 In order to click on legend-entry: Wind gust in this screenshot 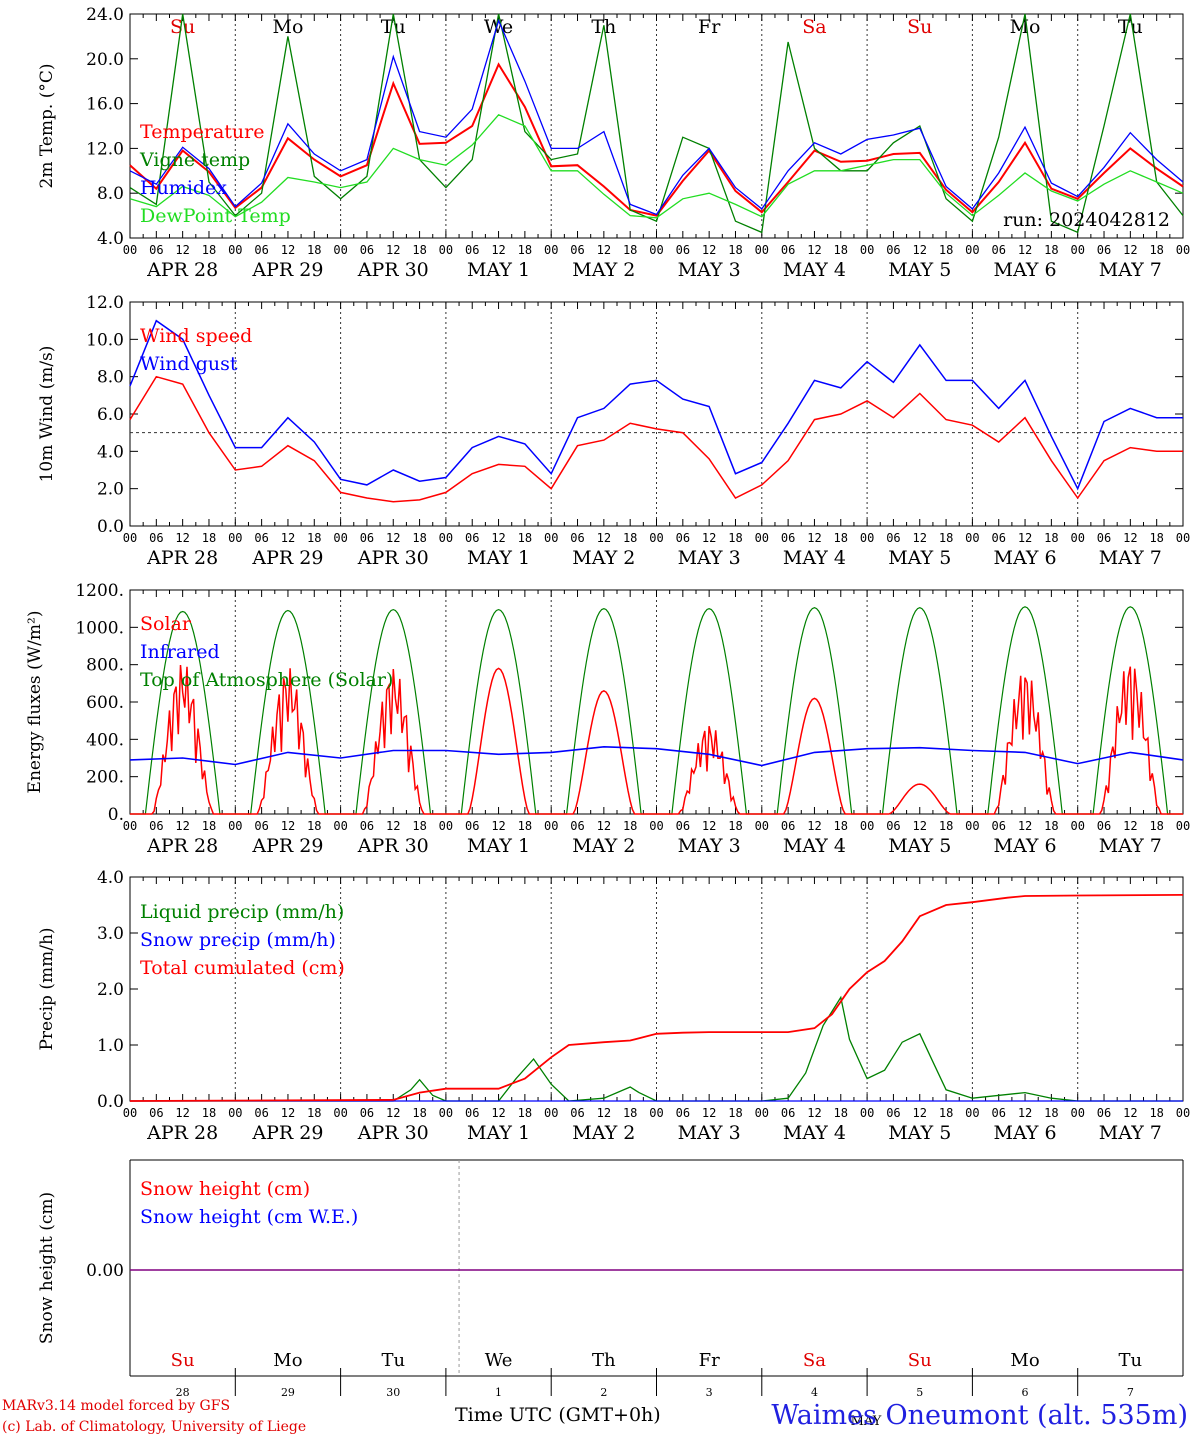, I will do `click(189, 364)`.